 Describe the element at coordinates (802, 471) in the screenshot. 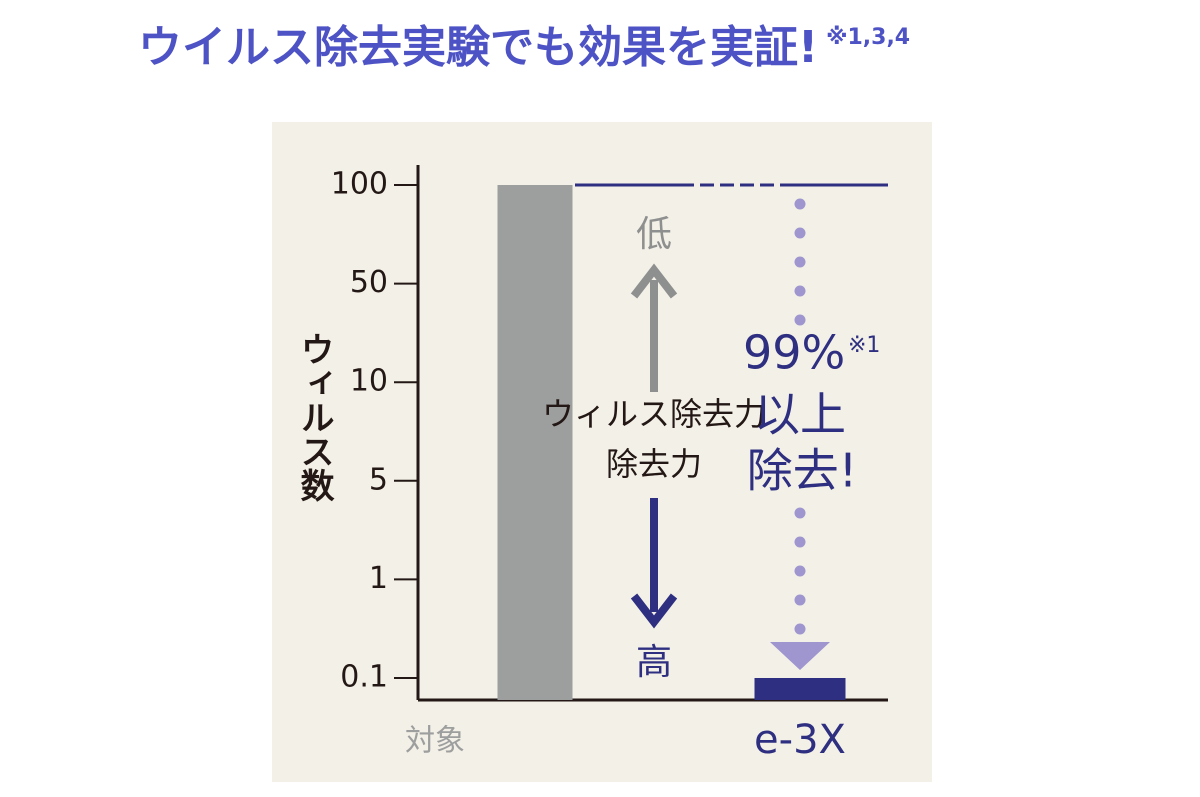

I see `annotation: 除去!` at that location.